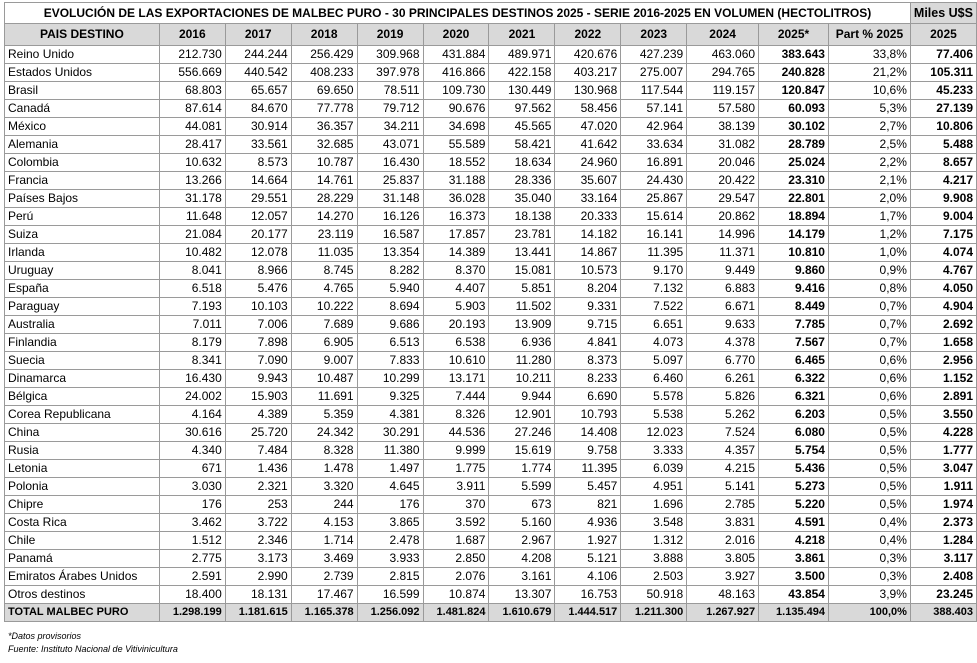 Image resolution: width=977 pixels, height=663 pixels. Describe the element at coordinates (654, 216) in the screenshot. I see `cell: 15.614` at that location.